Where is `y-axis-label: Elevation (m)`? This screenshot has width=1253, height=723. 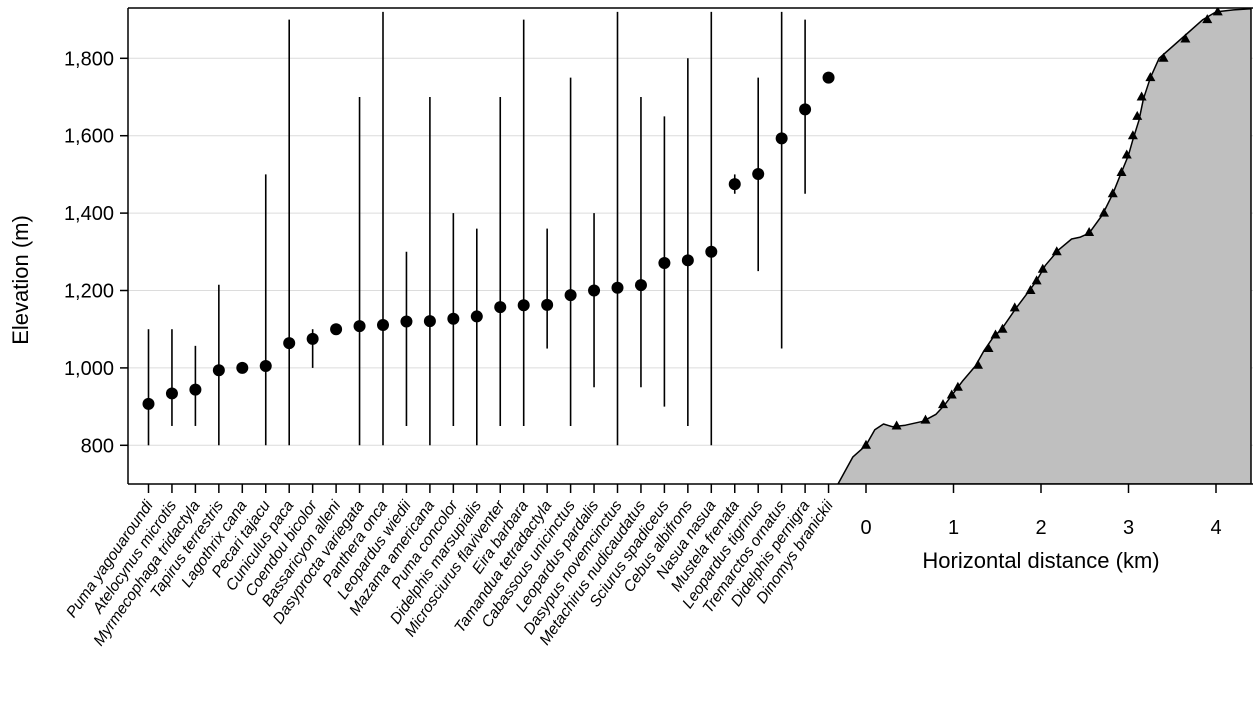 y-axis-label: Elevation (m) is located at coordinates (20, 280).